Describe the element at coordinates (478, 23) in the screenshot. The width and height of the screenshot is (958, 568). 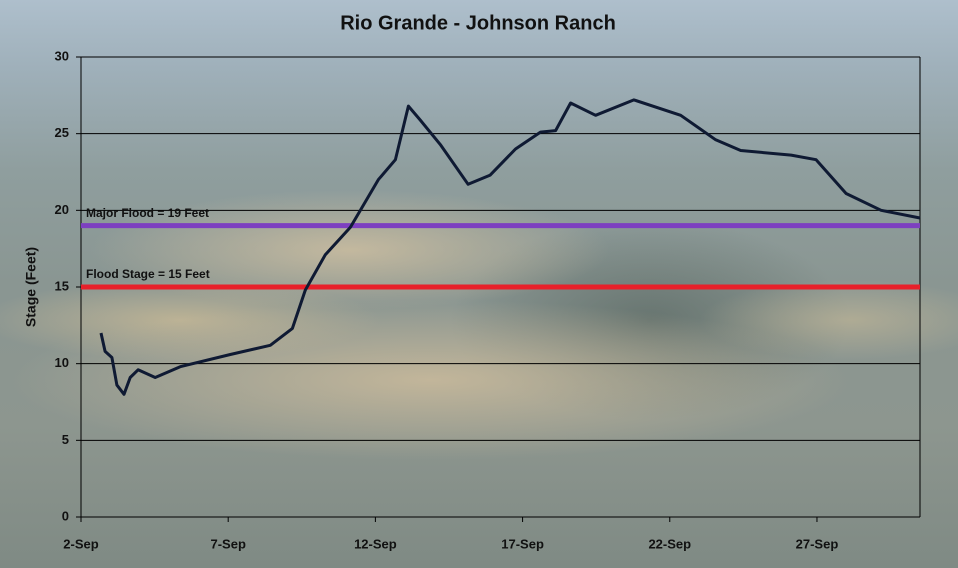
I see `chart-title: Rio Grande - Johnson Ranch` at that location.